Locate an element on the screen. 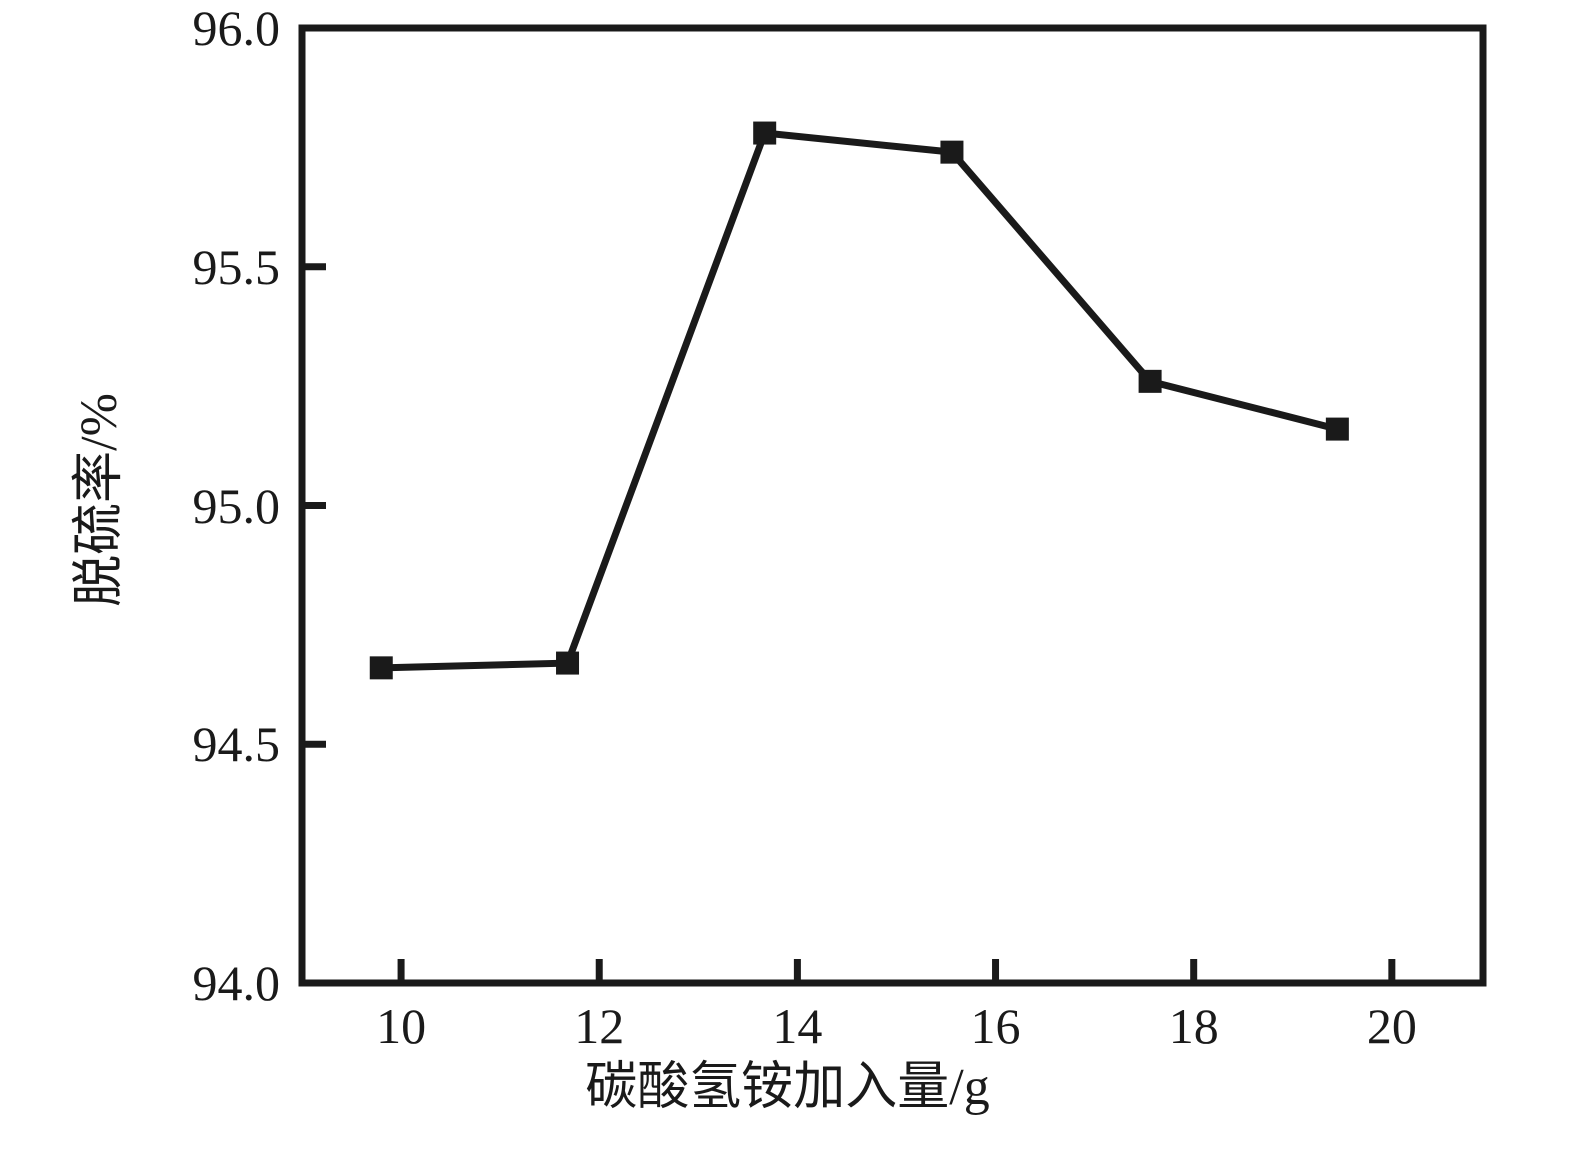  y-tick-label: 95.5 is located at coordinates (236, 266).